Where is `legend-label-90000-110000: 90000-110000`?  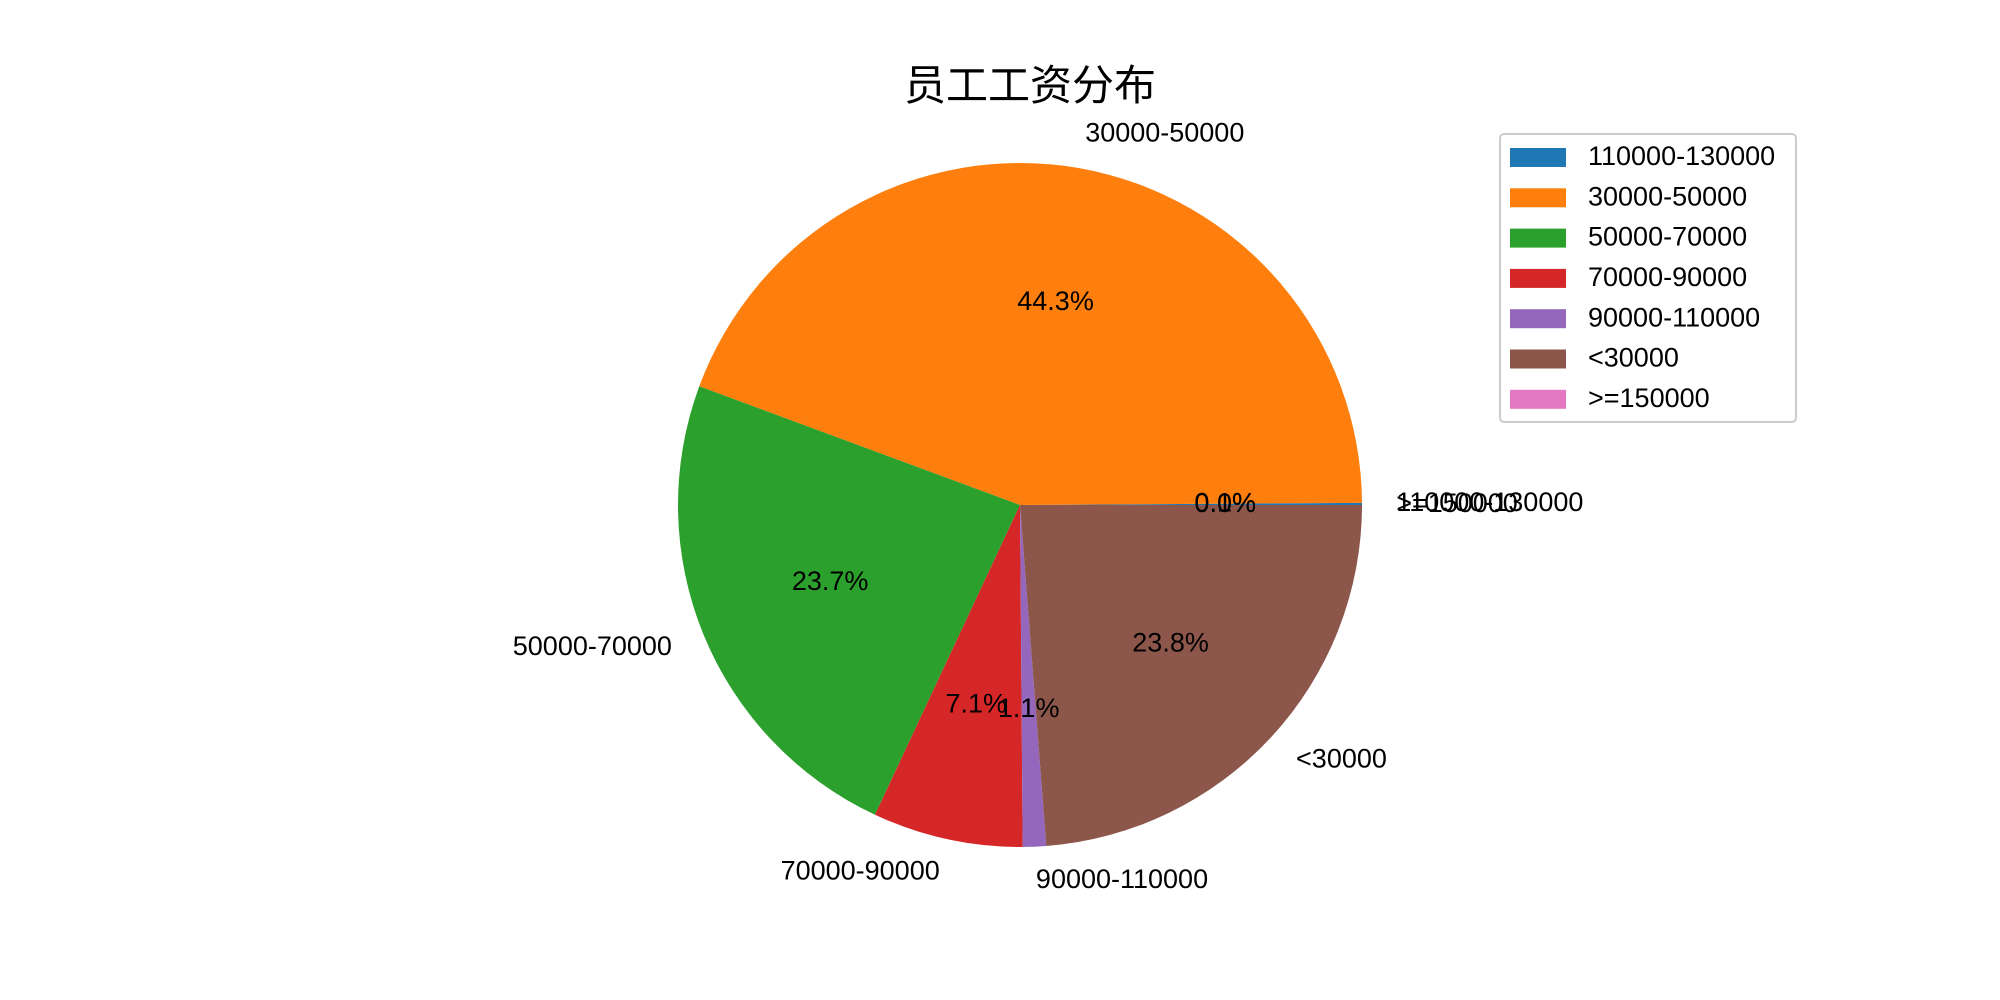
legend-label-90000-110000: 90000-110000 is located at coordinates (1674, 317).